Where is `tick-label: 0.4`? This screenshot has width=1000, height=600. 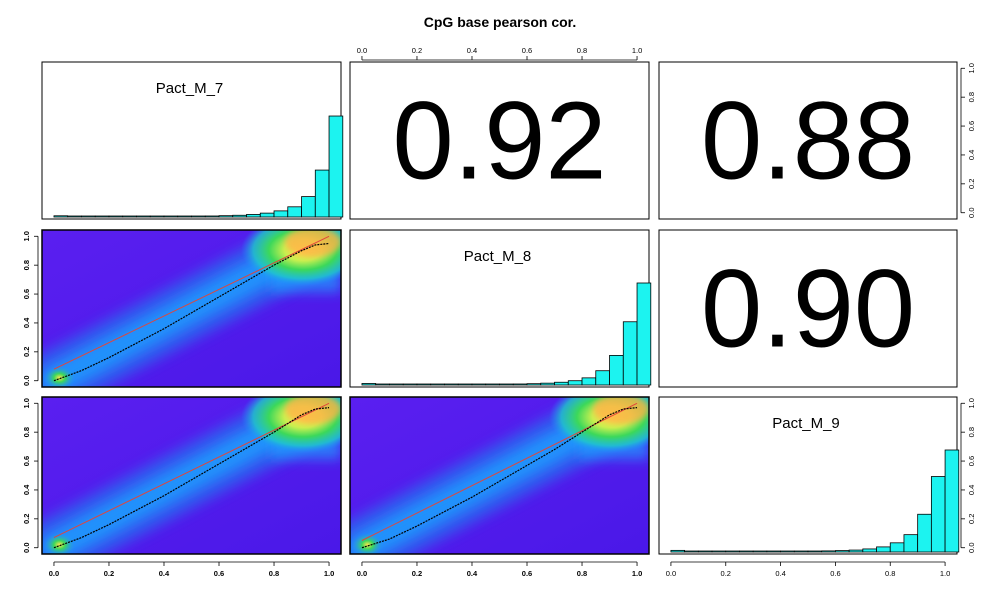 tick-label: 0.4 is located at coordinates (164, 573).